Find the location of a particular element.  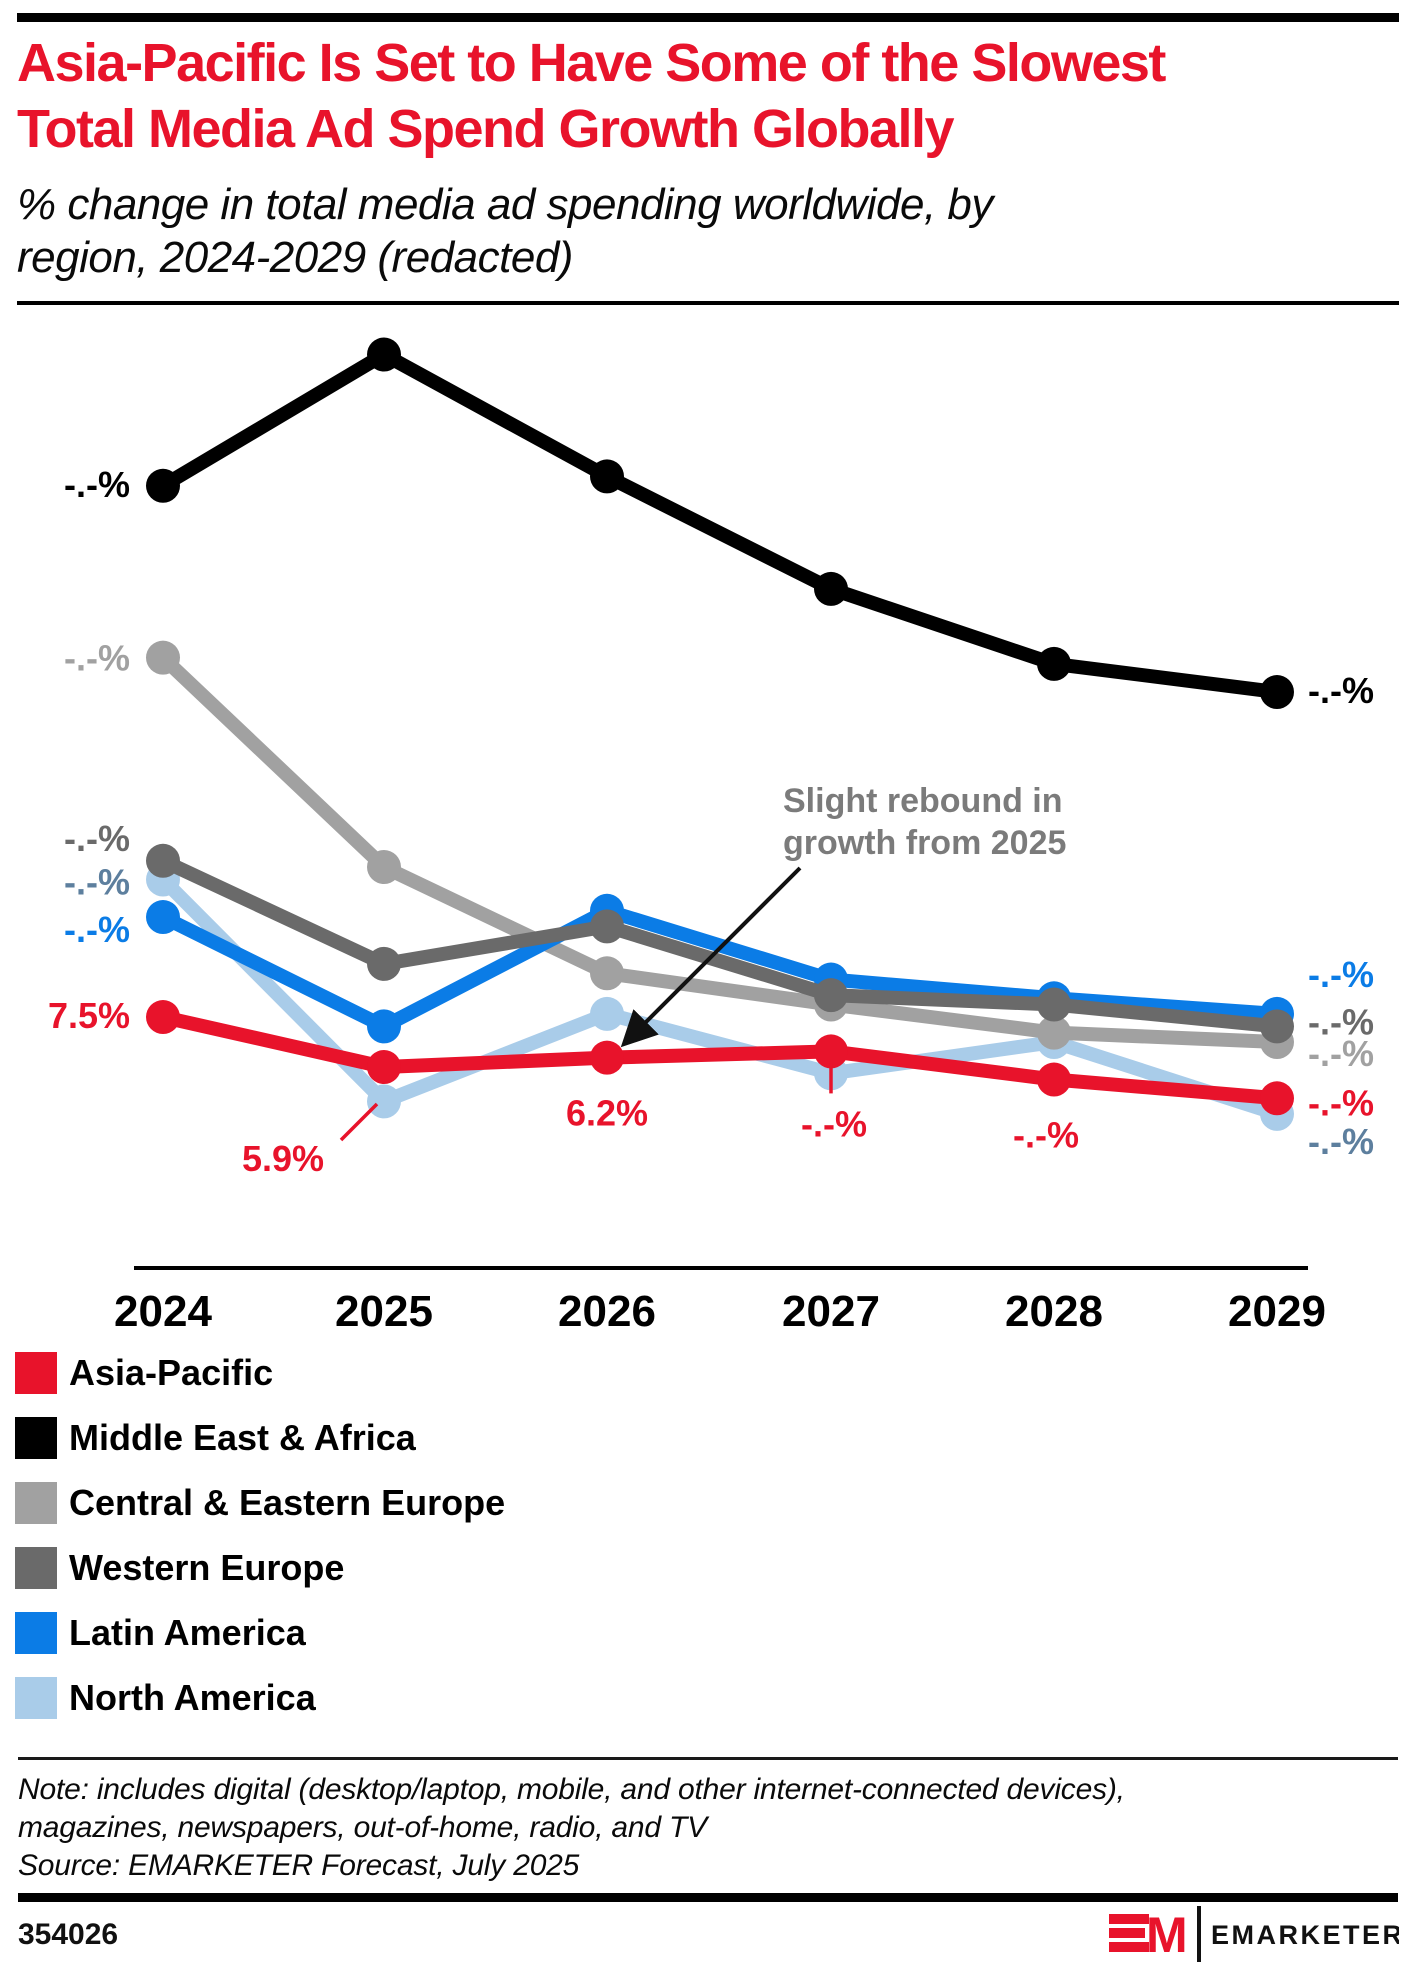

source-line: Source: EMARKETER Forecast, July 2025 is located at coordinates (299, 1865).